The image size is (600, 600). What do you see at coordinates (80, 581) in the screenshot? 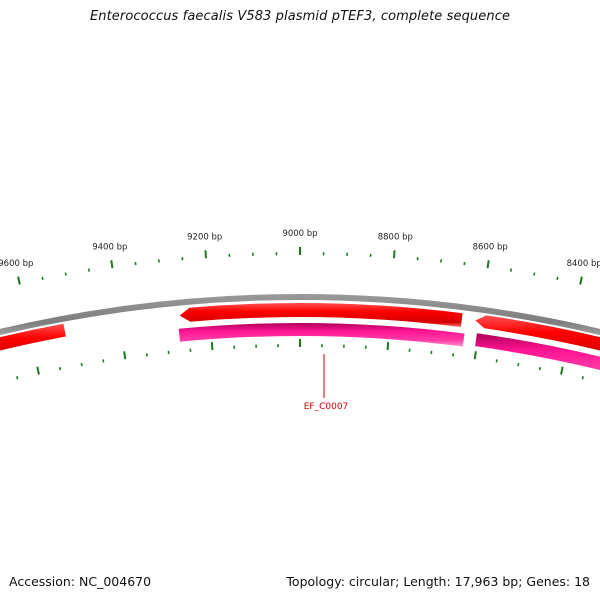
I see `accession-text: Accession: NC_004670` at bounding box center [80, 581].